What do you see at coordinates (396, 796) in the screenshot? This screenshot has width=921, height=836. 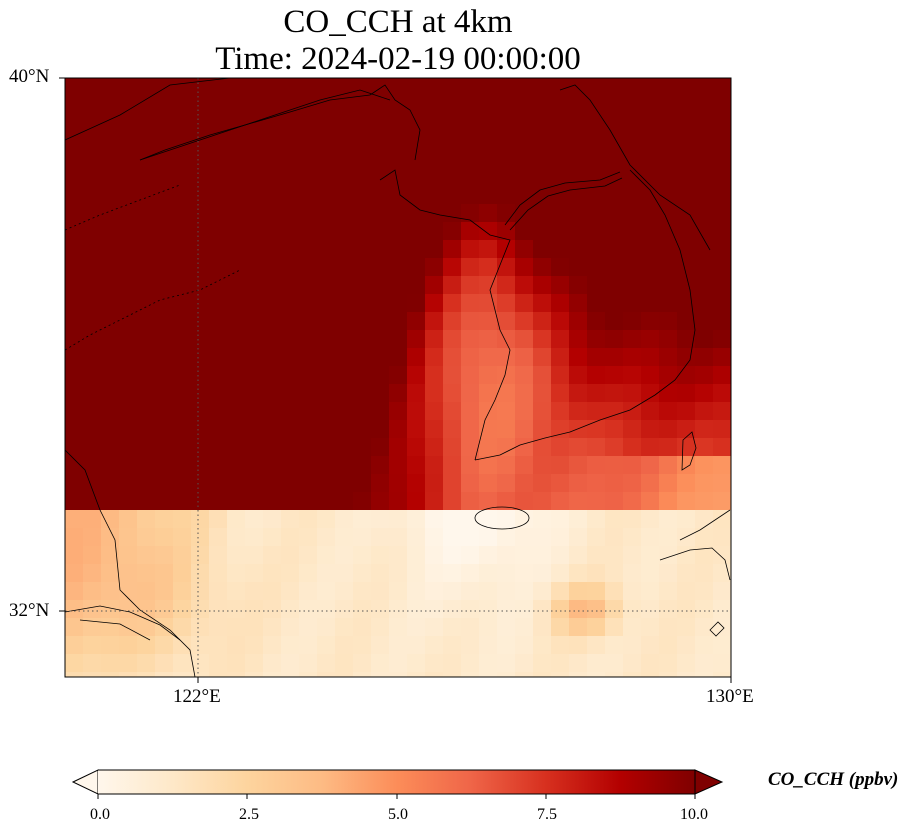 I see `colorbar-ticks` at bounding box center [396, 796].